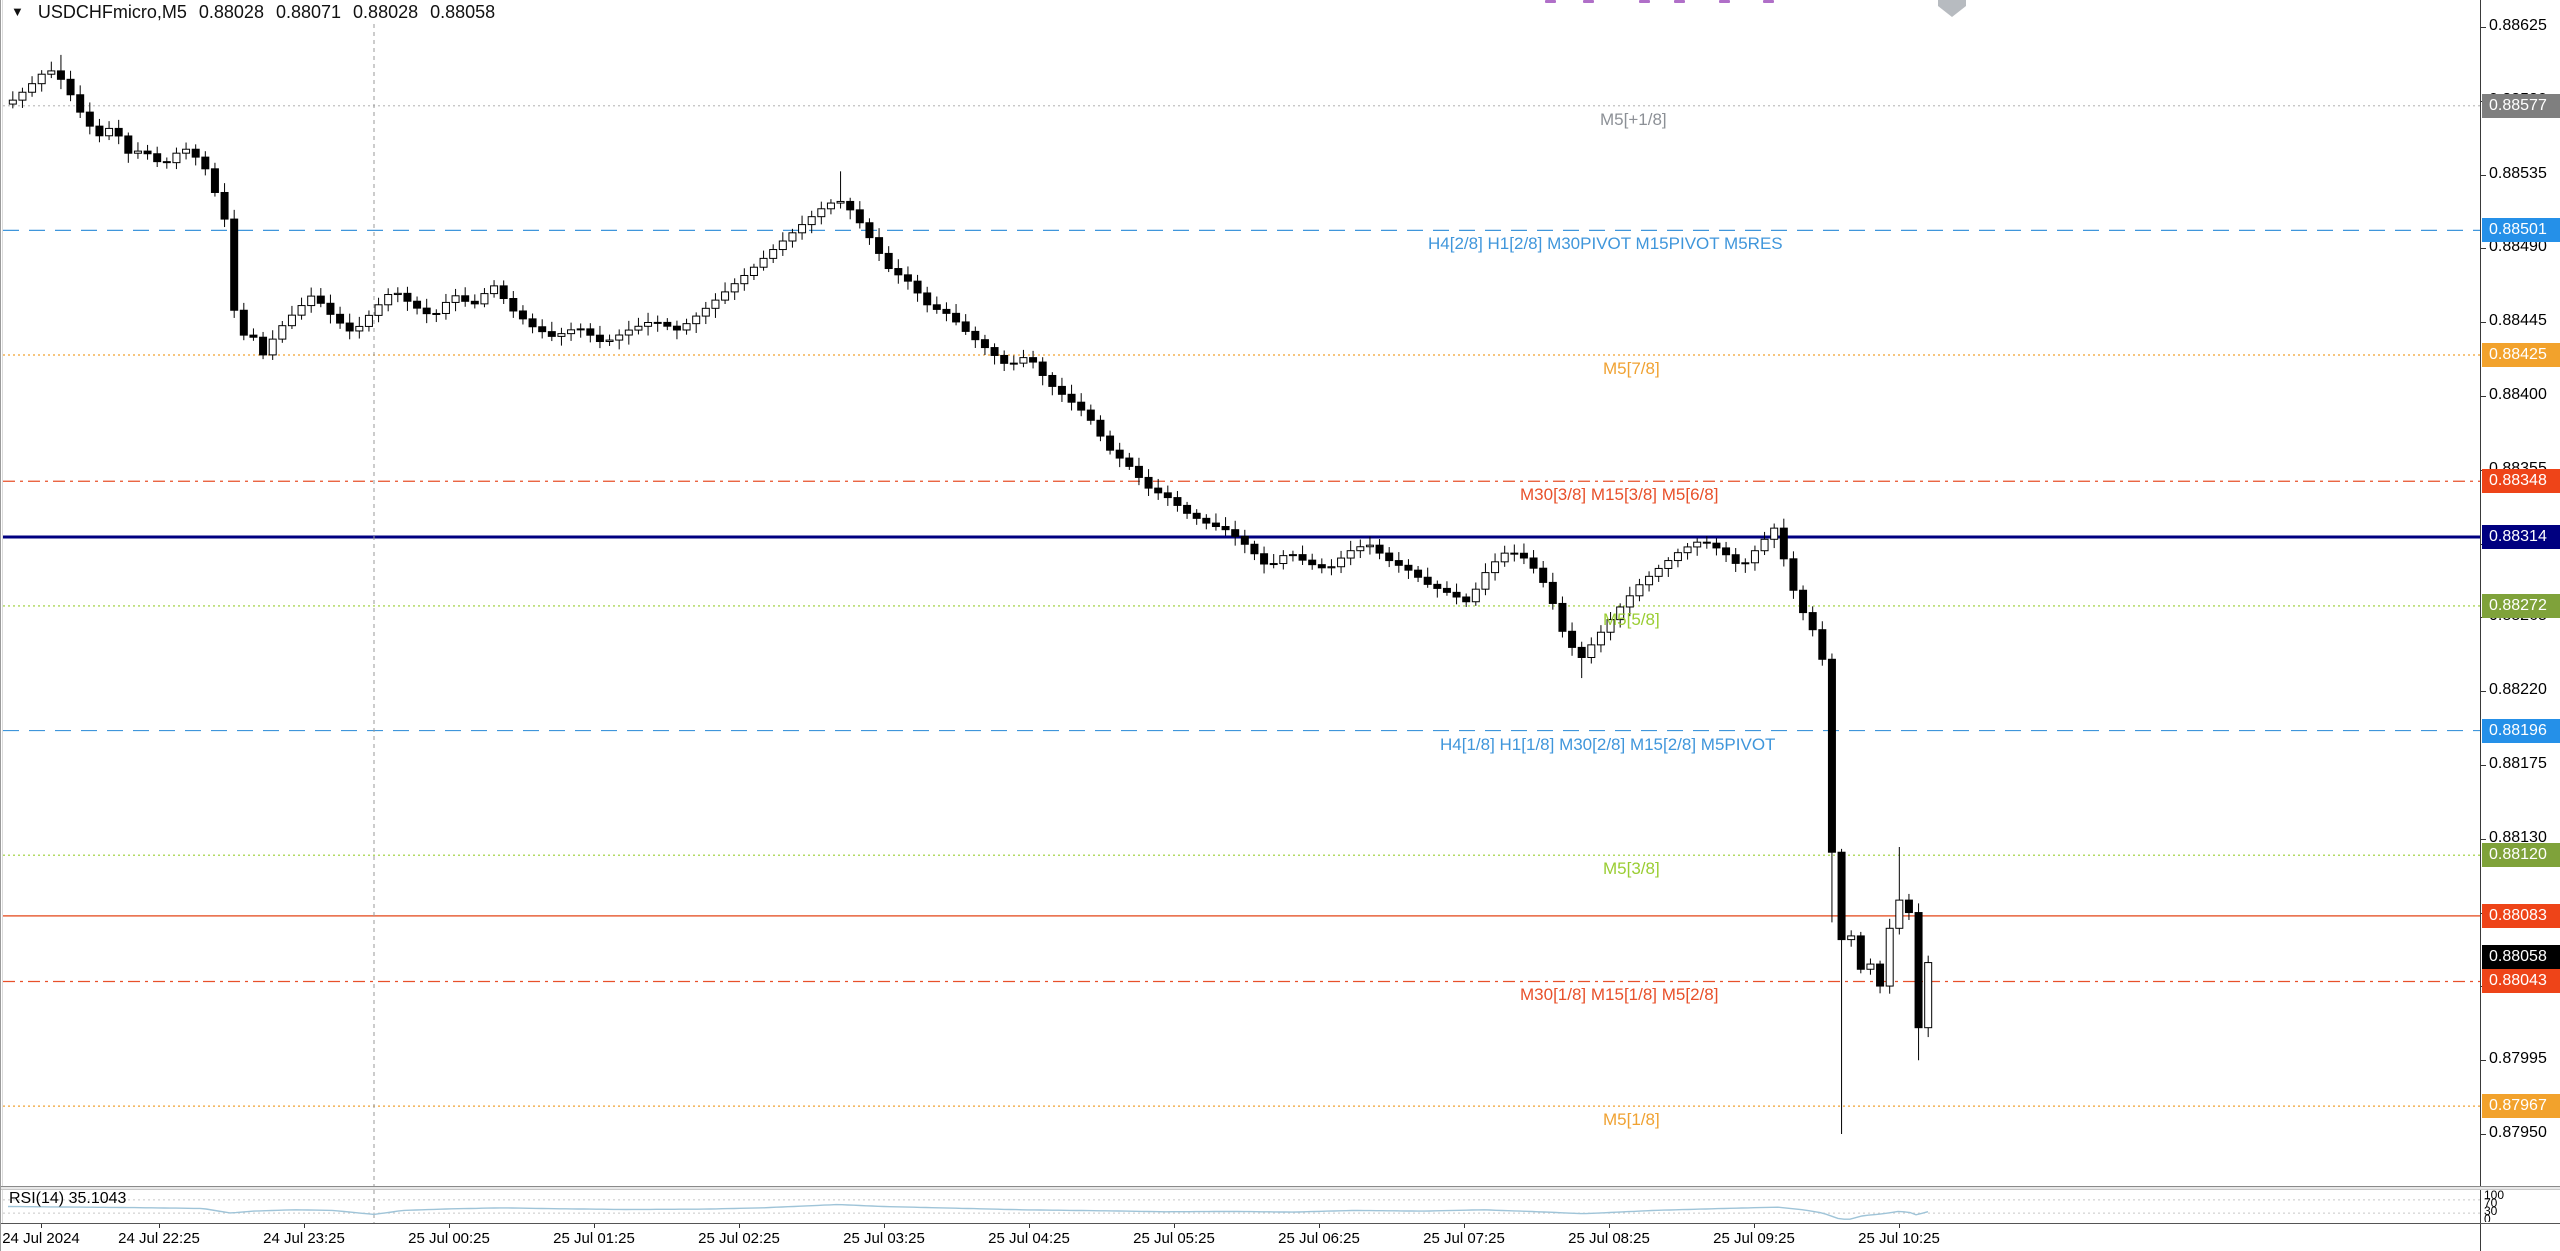  What do you see at coordinates (1174, 1238) in the screenshot?
I see `time-label: 25 Jul 05:25` at bounding box center [1174, 1238].